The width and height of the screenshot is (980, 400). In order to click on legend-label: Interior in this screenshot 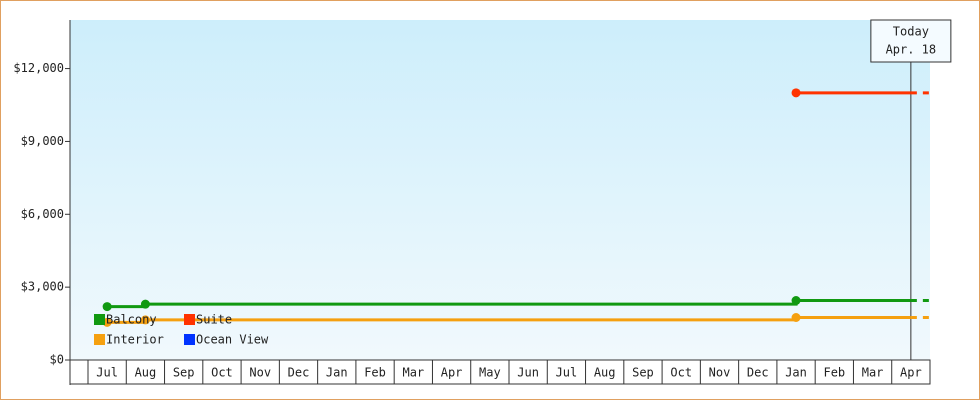, I will do `click(135, 340)`.